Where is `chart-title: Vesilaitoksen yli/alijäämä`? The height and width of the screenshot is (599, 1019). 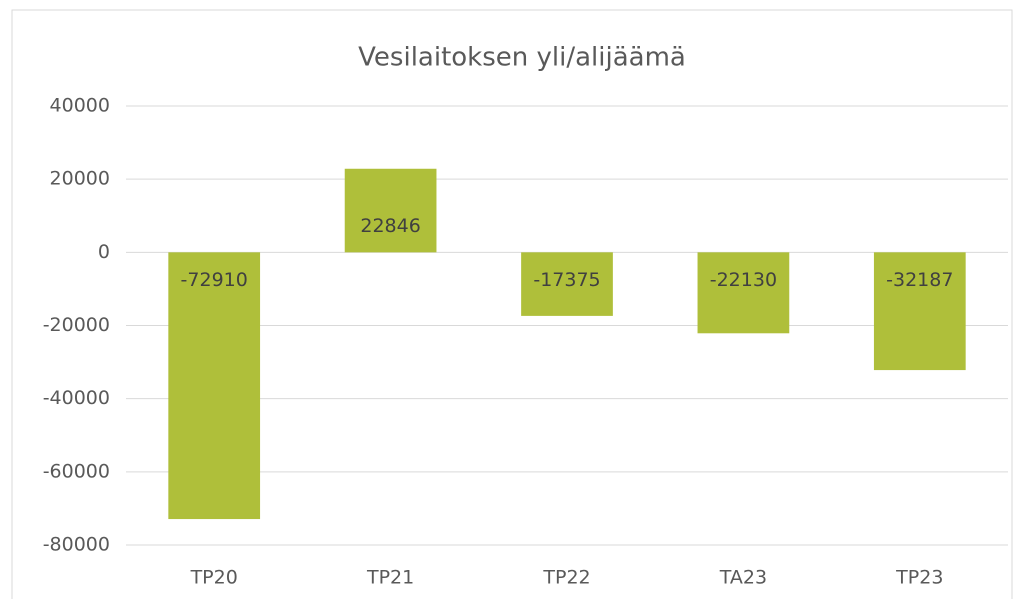 chart-title: Vesilaitoksen yli/alijäämä is located at coordinates (522, 58).